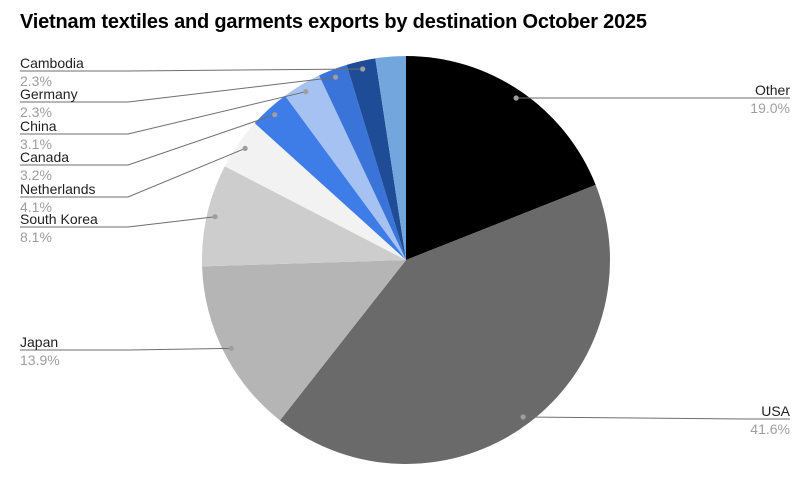  What do you see at coordinates (336, 77) in the screenshot?
I see `leader-dot-germany` at bounding box center [336, 77].